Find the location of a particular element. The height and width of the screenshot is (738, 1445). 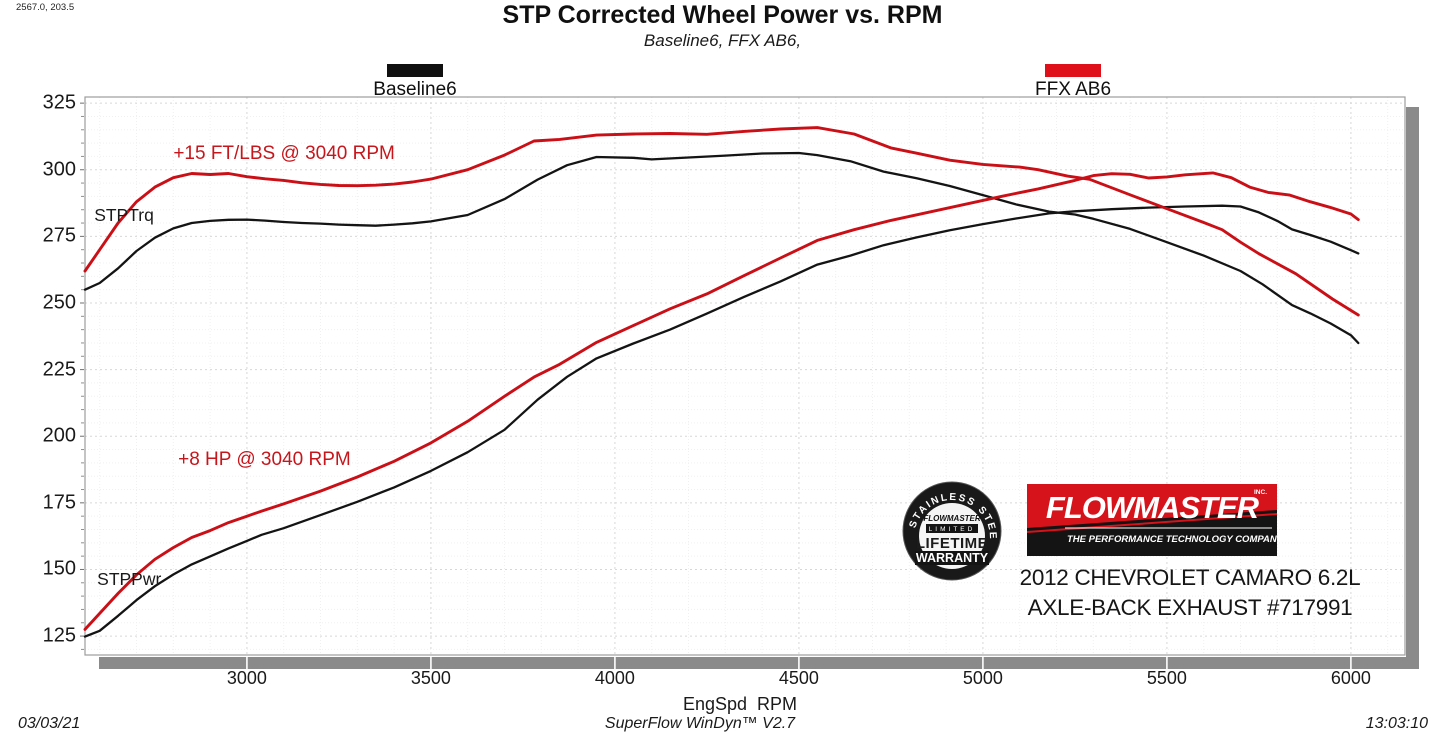

annotation-gain-torque: +15 FT/LBS @ 3040 RPM is located at coordinates (284, 153).